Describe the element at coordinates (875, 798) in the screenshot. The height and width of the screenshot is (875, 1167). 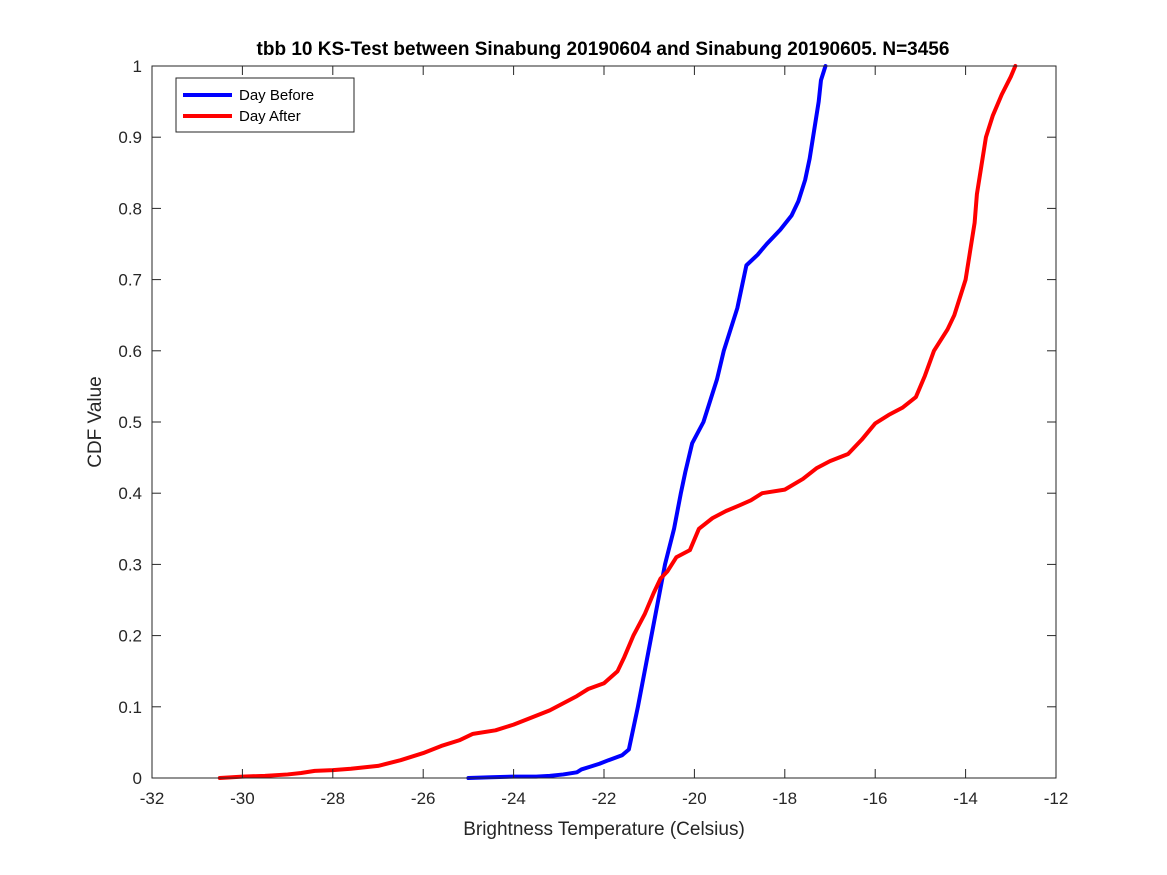
I see `x-tick-label: -16` at that location.